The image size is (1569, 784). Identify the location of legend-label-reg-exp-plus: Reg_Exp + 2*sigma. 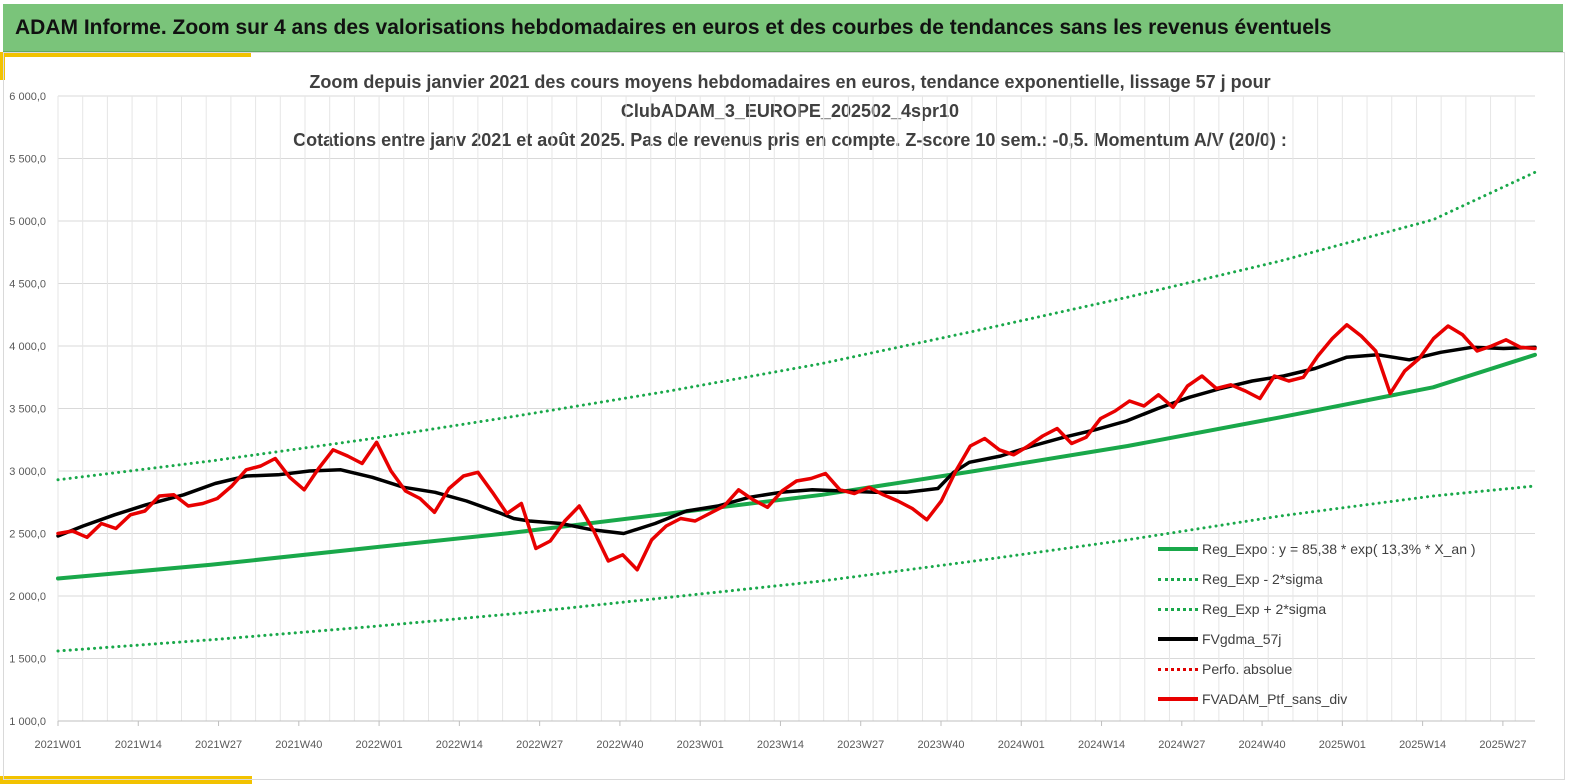
(1264, 609).